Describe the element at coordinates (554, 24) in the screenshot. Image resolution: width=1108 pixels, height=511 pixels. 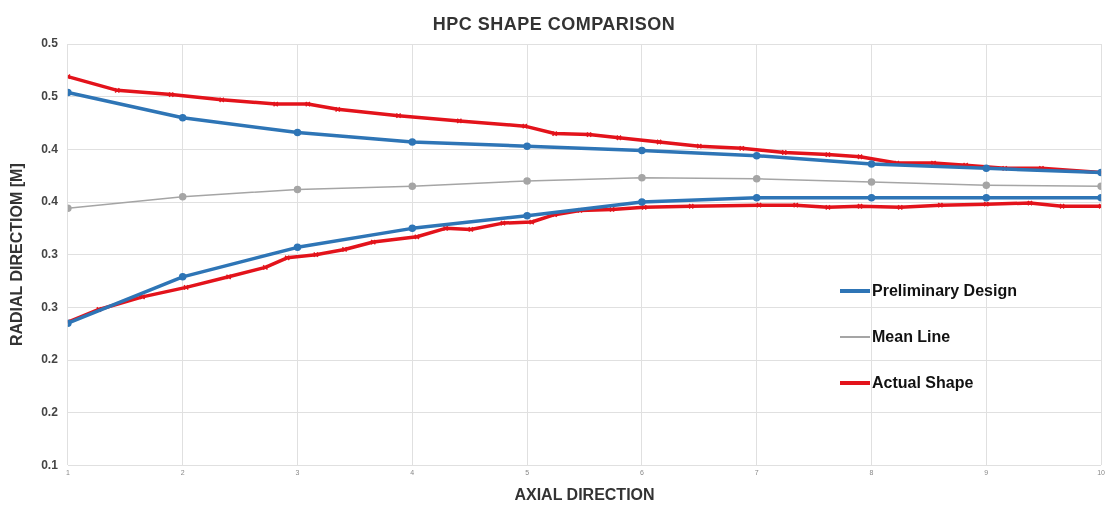
I see `chart-title: HPC SHAPE COMPARISON` at that location.